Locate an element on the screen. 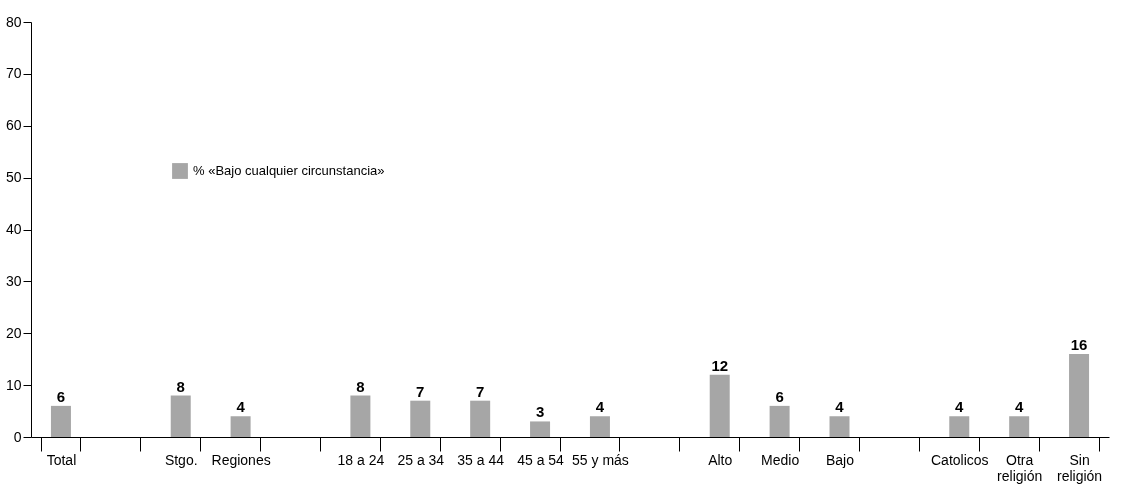  x-tick-label: 55 y más is located at coordinates (600, 459).